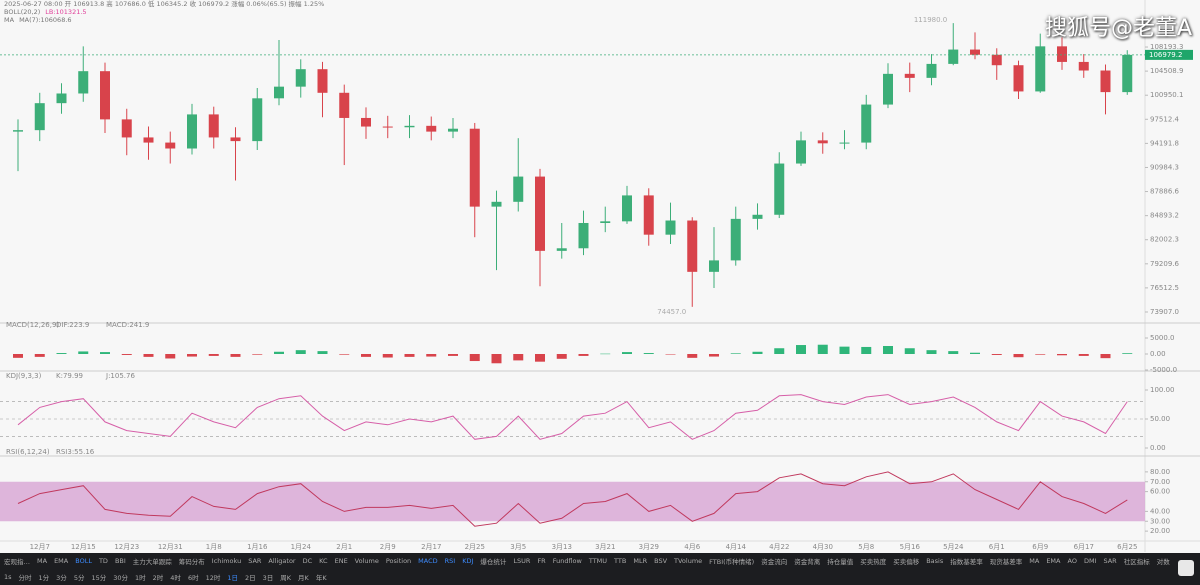 The width and height of the screenshot is (1200, 585). What do you see at coordinates (25, 578) in the screenshot?
I see `toolbar-item: 分时` at bounding box center [25, 578].